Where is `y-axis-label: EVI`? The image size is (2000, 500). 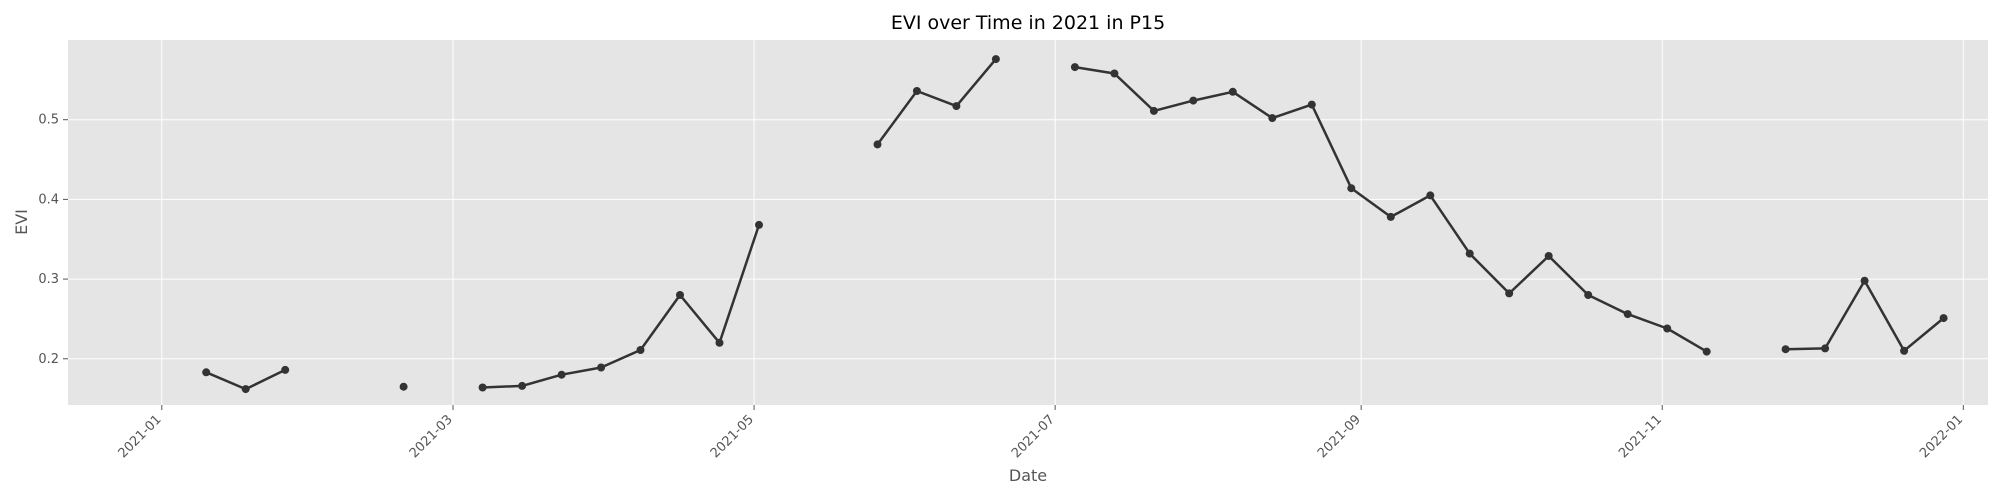 y-axis-label: EVI is located at coordinates (21, 222).